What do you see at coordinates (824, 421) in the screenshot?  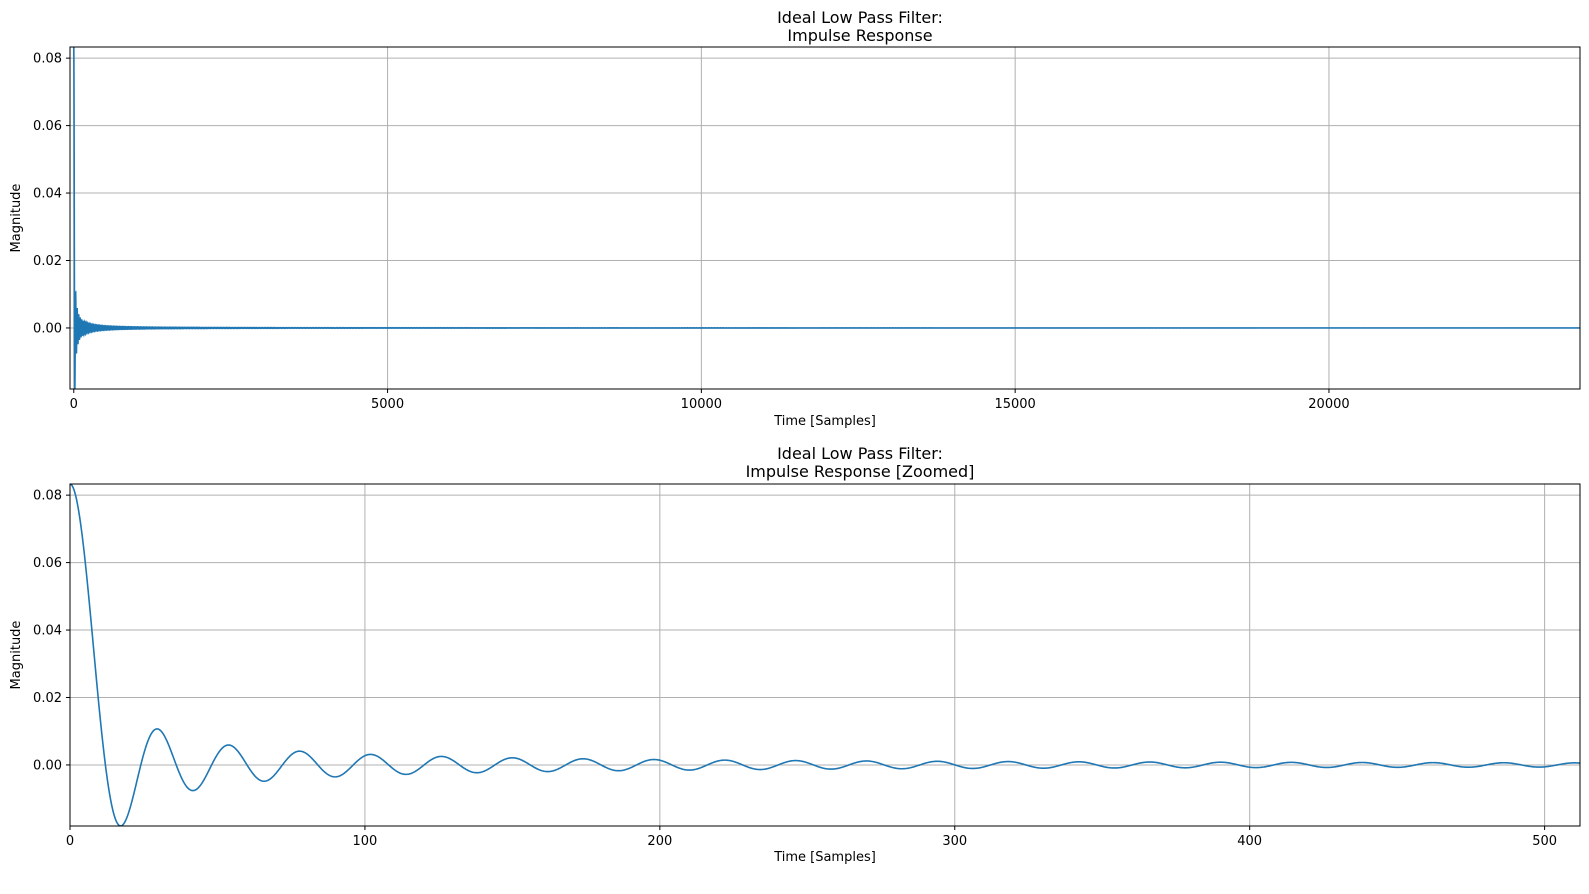 I see `x-axis-label-top: Time [Samples]` at bounding box center [824, 421].